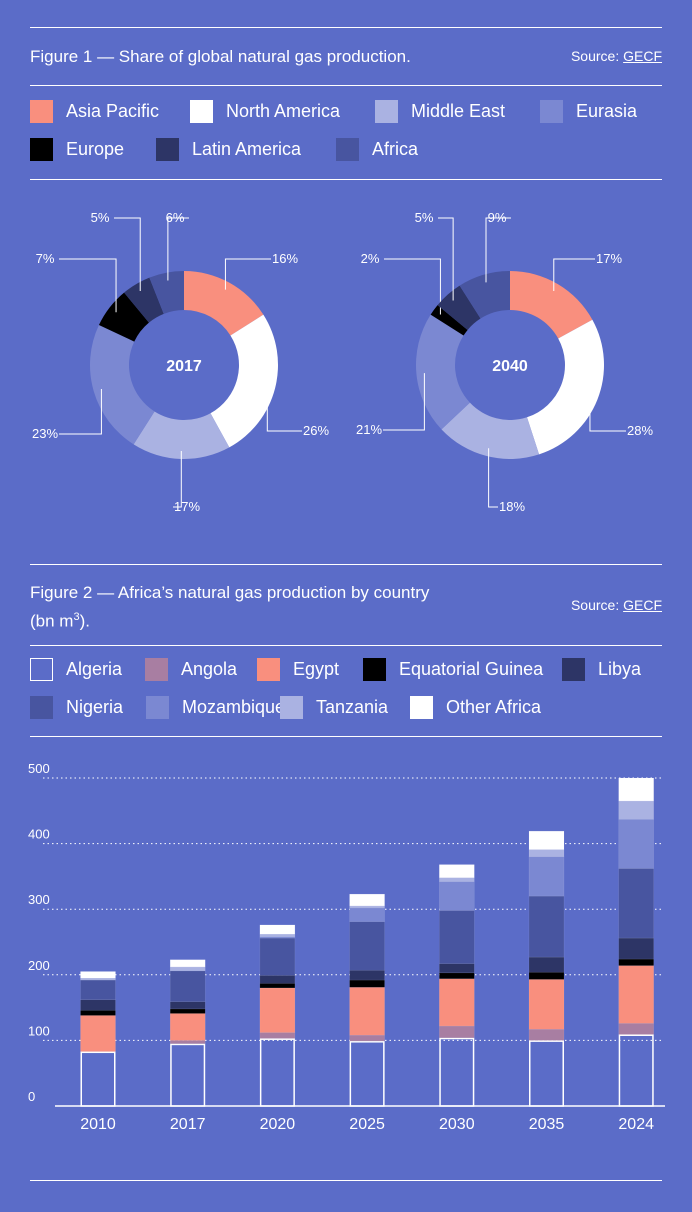 The image size is (692, 1212). I want to click on donut-2040: 17% 28% 18% 21% 2% 5% 9% 2040, so click(504, 362).